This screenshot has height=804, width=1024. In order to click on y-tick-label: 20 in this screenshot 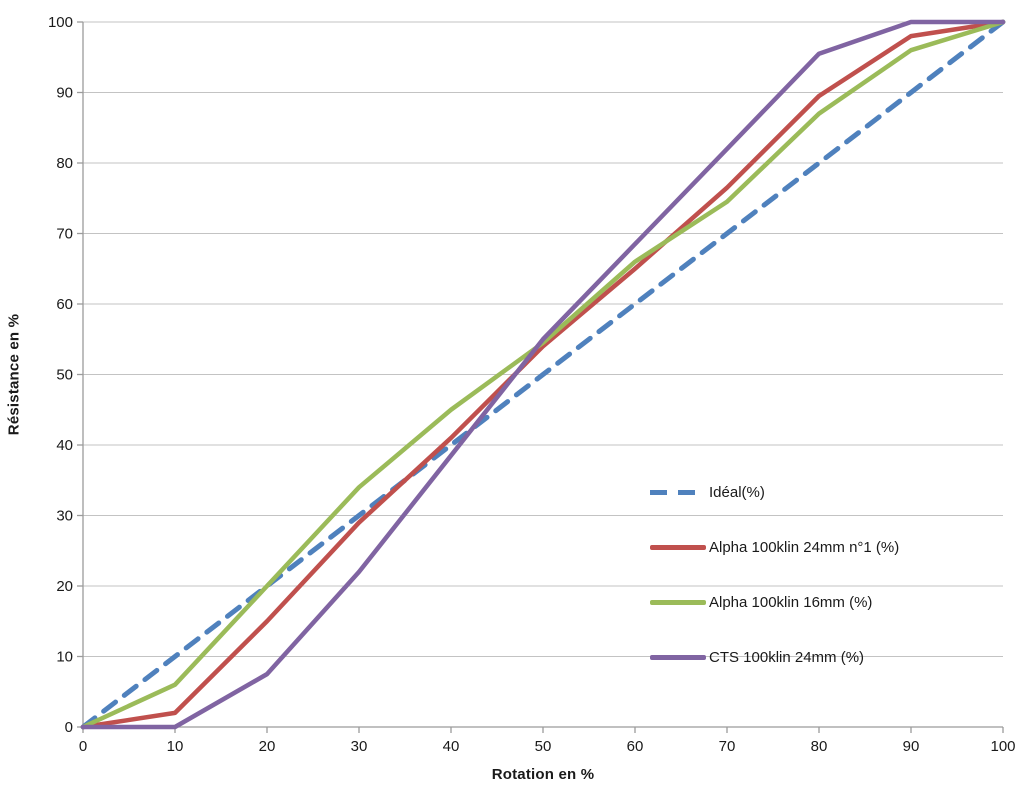, I will do `click(64, 586)`.